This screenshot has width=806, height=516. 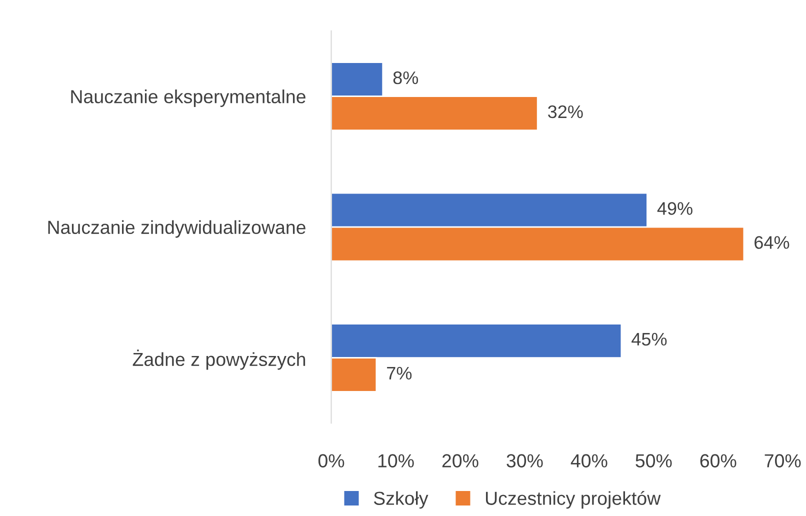 What do you see at coordinates (396, 461) in the screenshot?
I see `x-tick-label: 10%` at bounding box center [396, 461].